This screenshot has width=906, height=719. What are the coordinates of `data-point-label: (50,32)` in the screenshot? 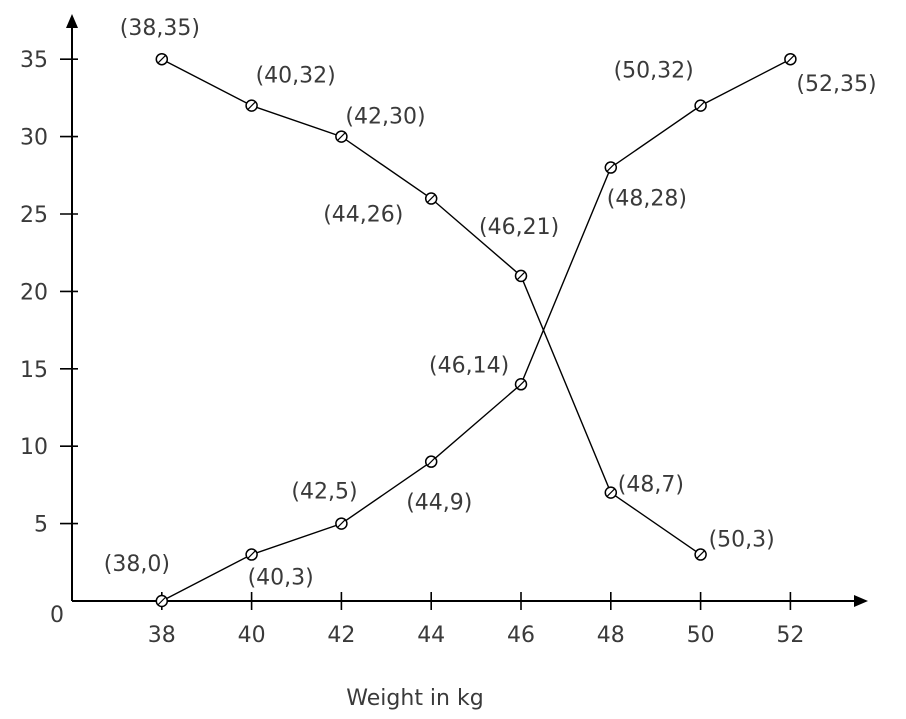 It's located at (654, 71).